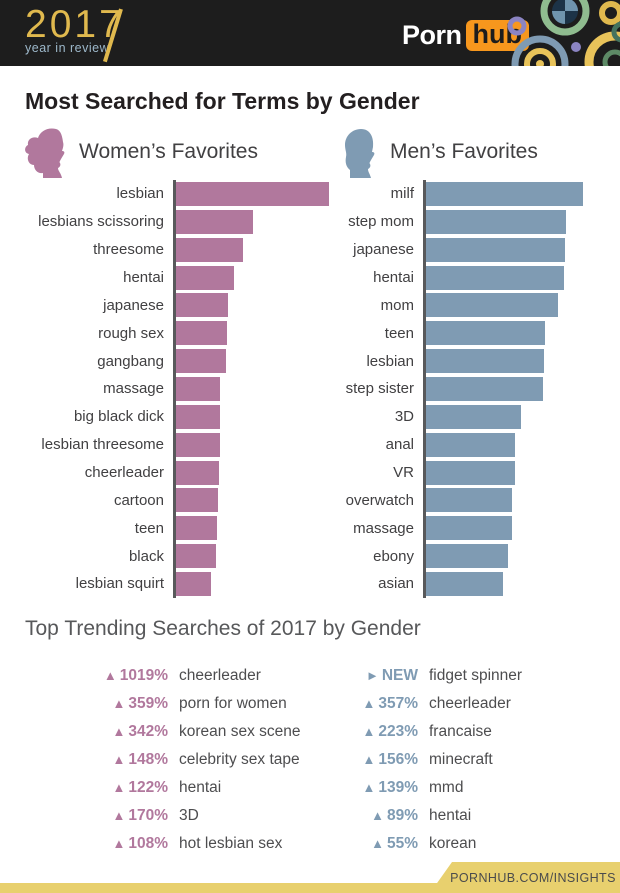 This screenshot has width=620, height=893. What do you see at coordinates (398, 731) in the screenshot?
I see `trend-percent: 223%` at bounding box center [398, 731].